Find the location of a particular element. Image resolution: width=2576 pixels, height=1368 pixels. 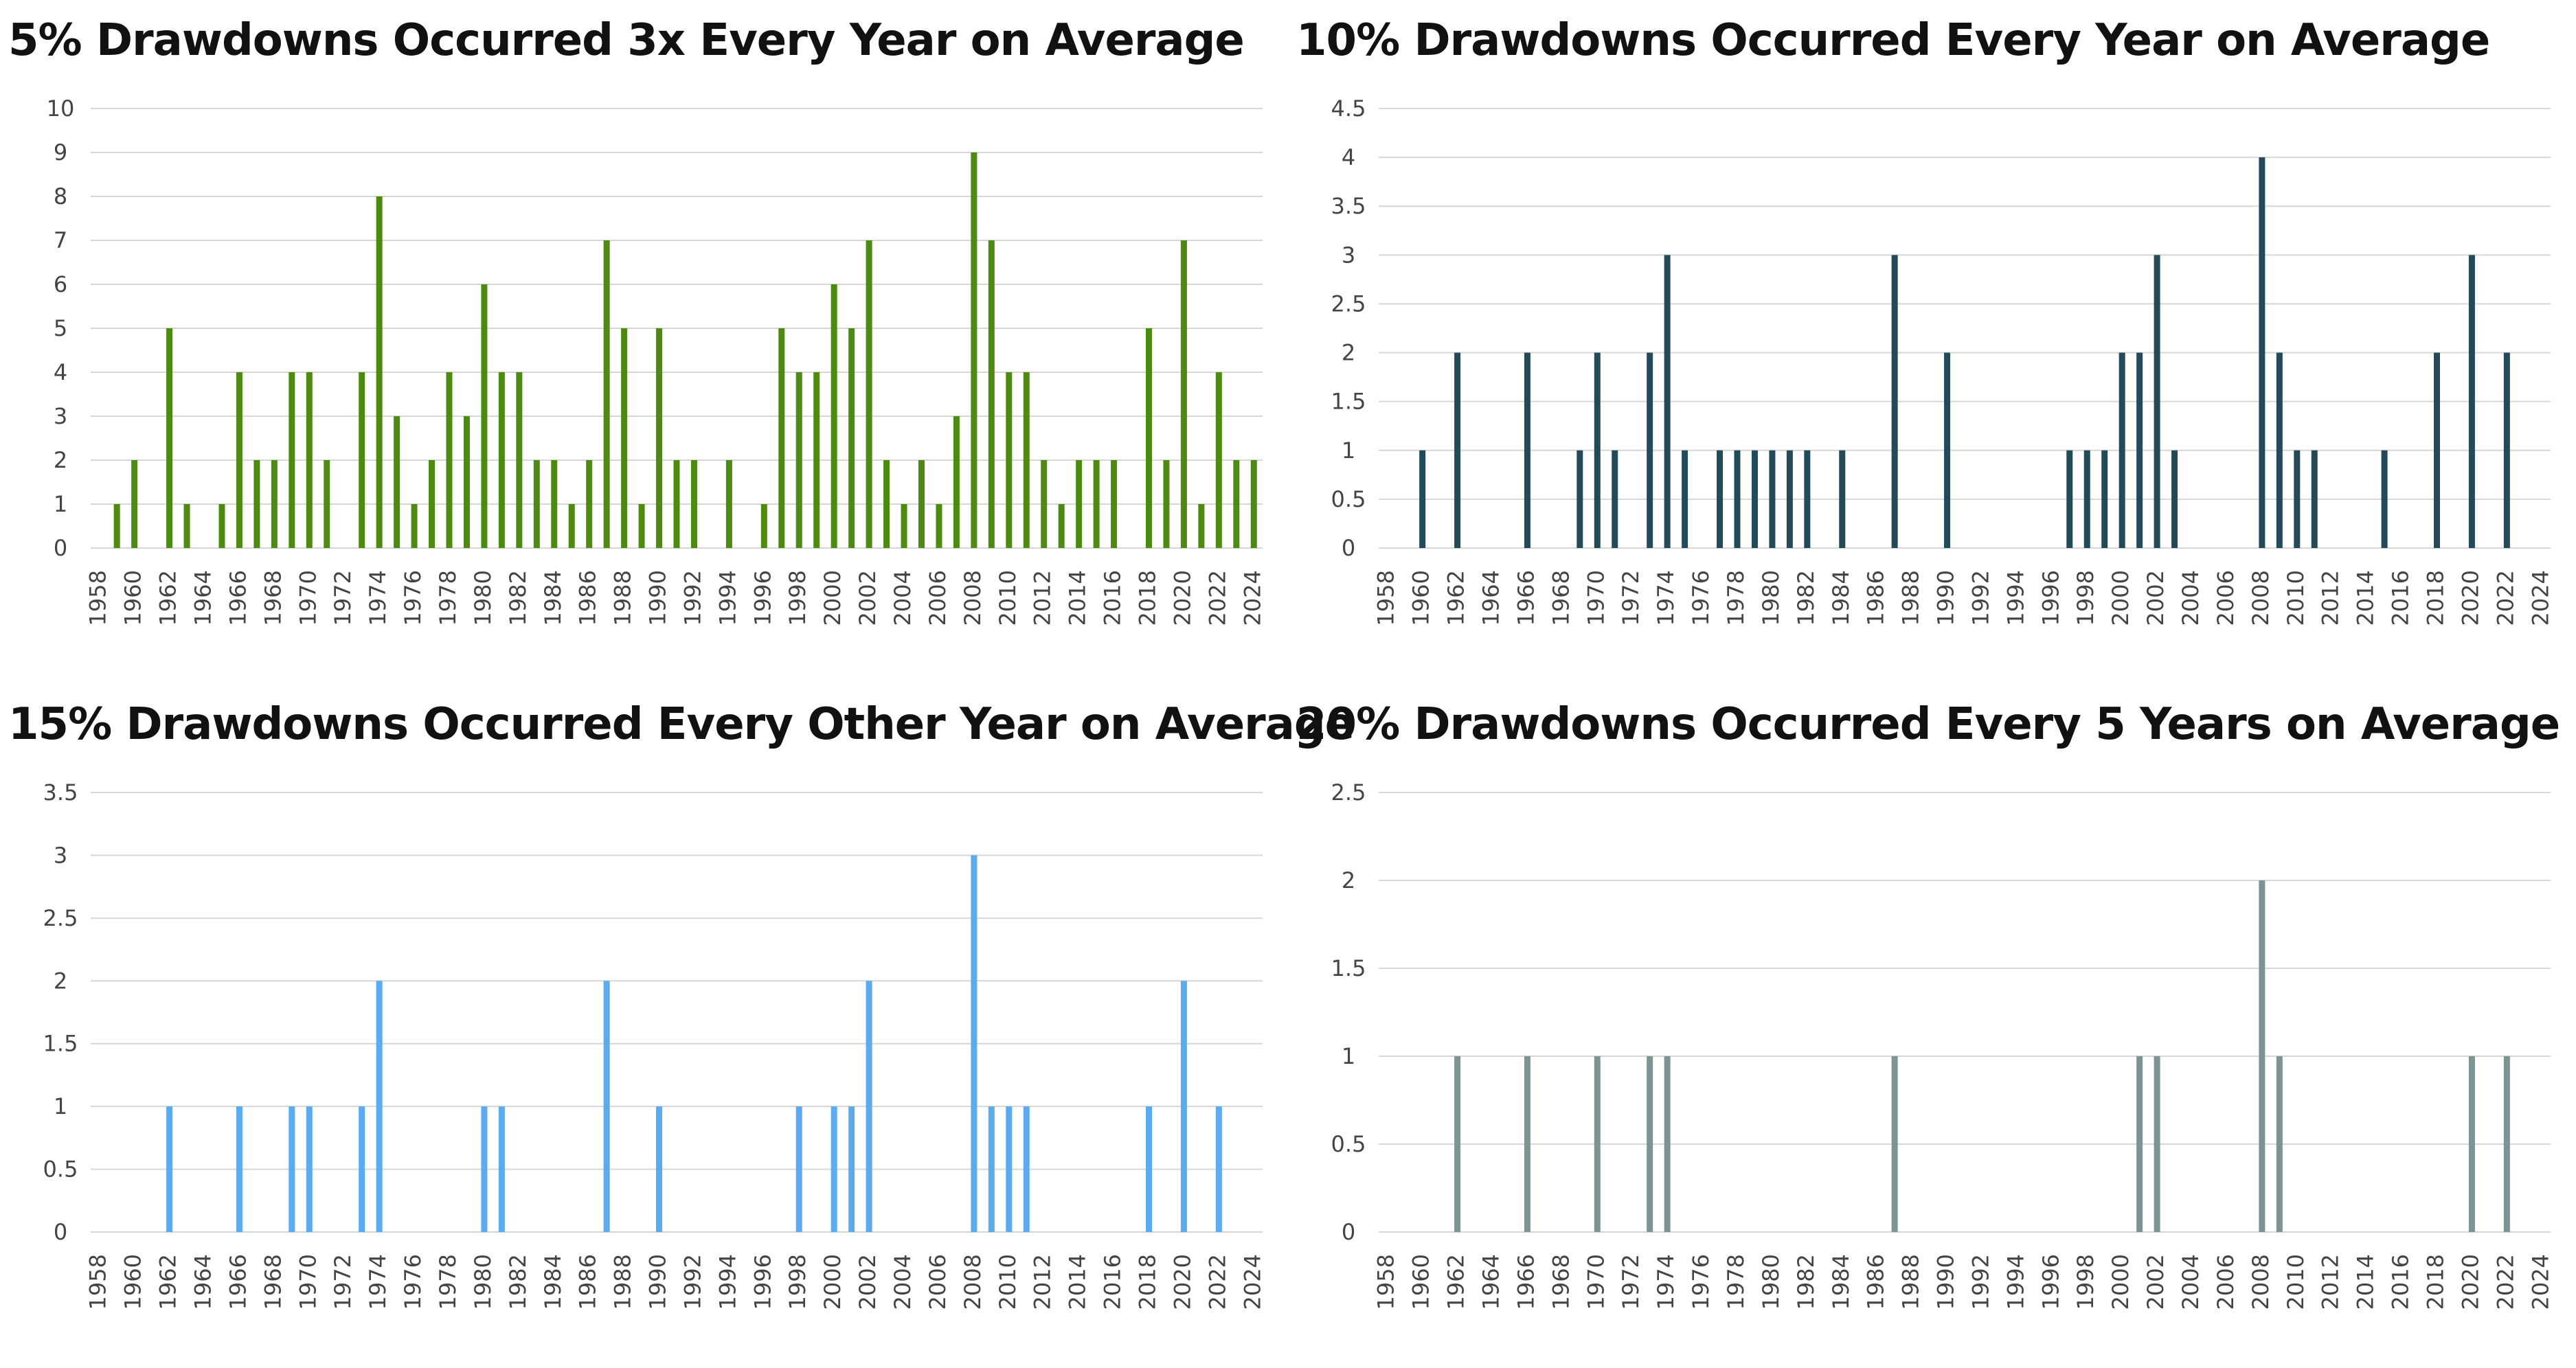

y-tick-label: 4 is located at coordinates (1348, 157).